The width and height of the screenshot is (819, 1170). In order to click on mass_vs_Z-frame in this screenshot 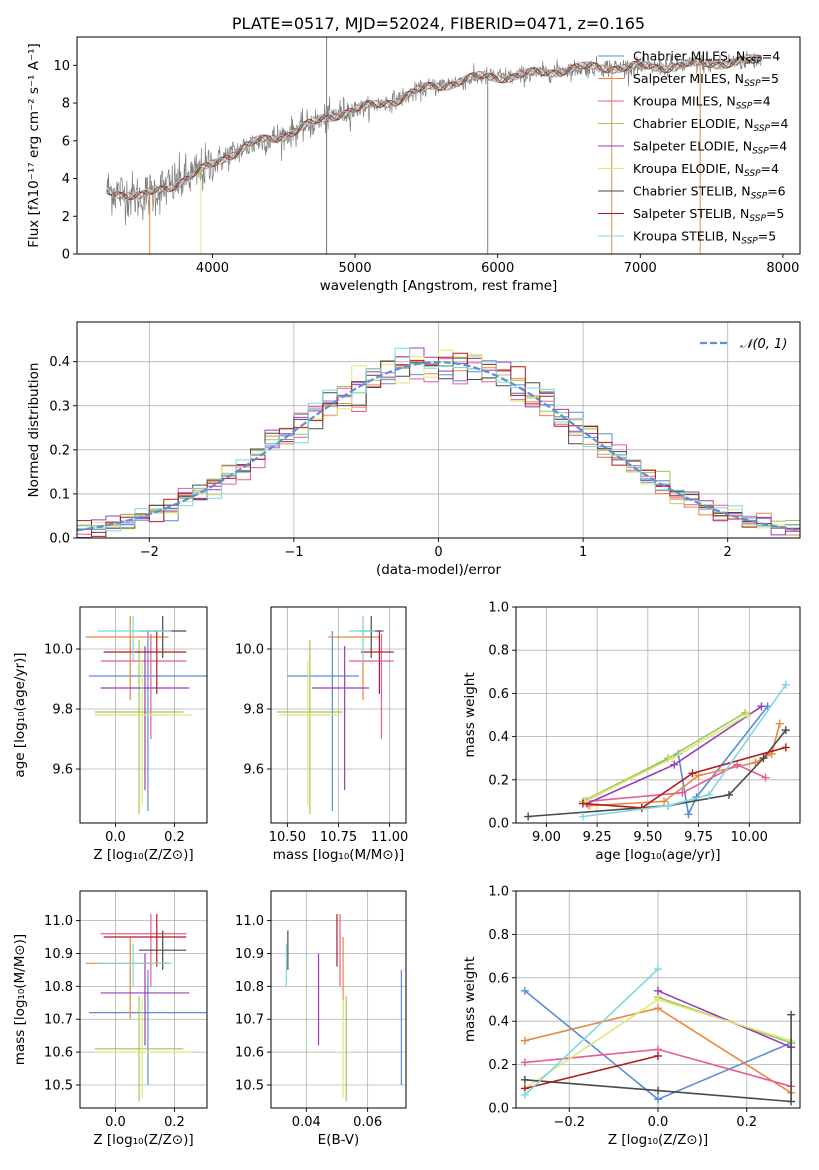, I will do `click(143, 999)`.